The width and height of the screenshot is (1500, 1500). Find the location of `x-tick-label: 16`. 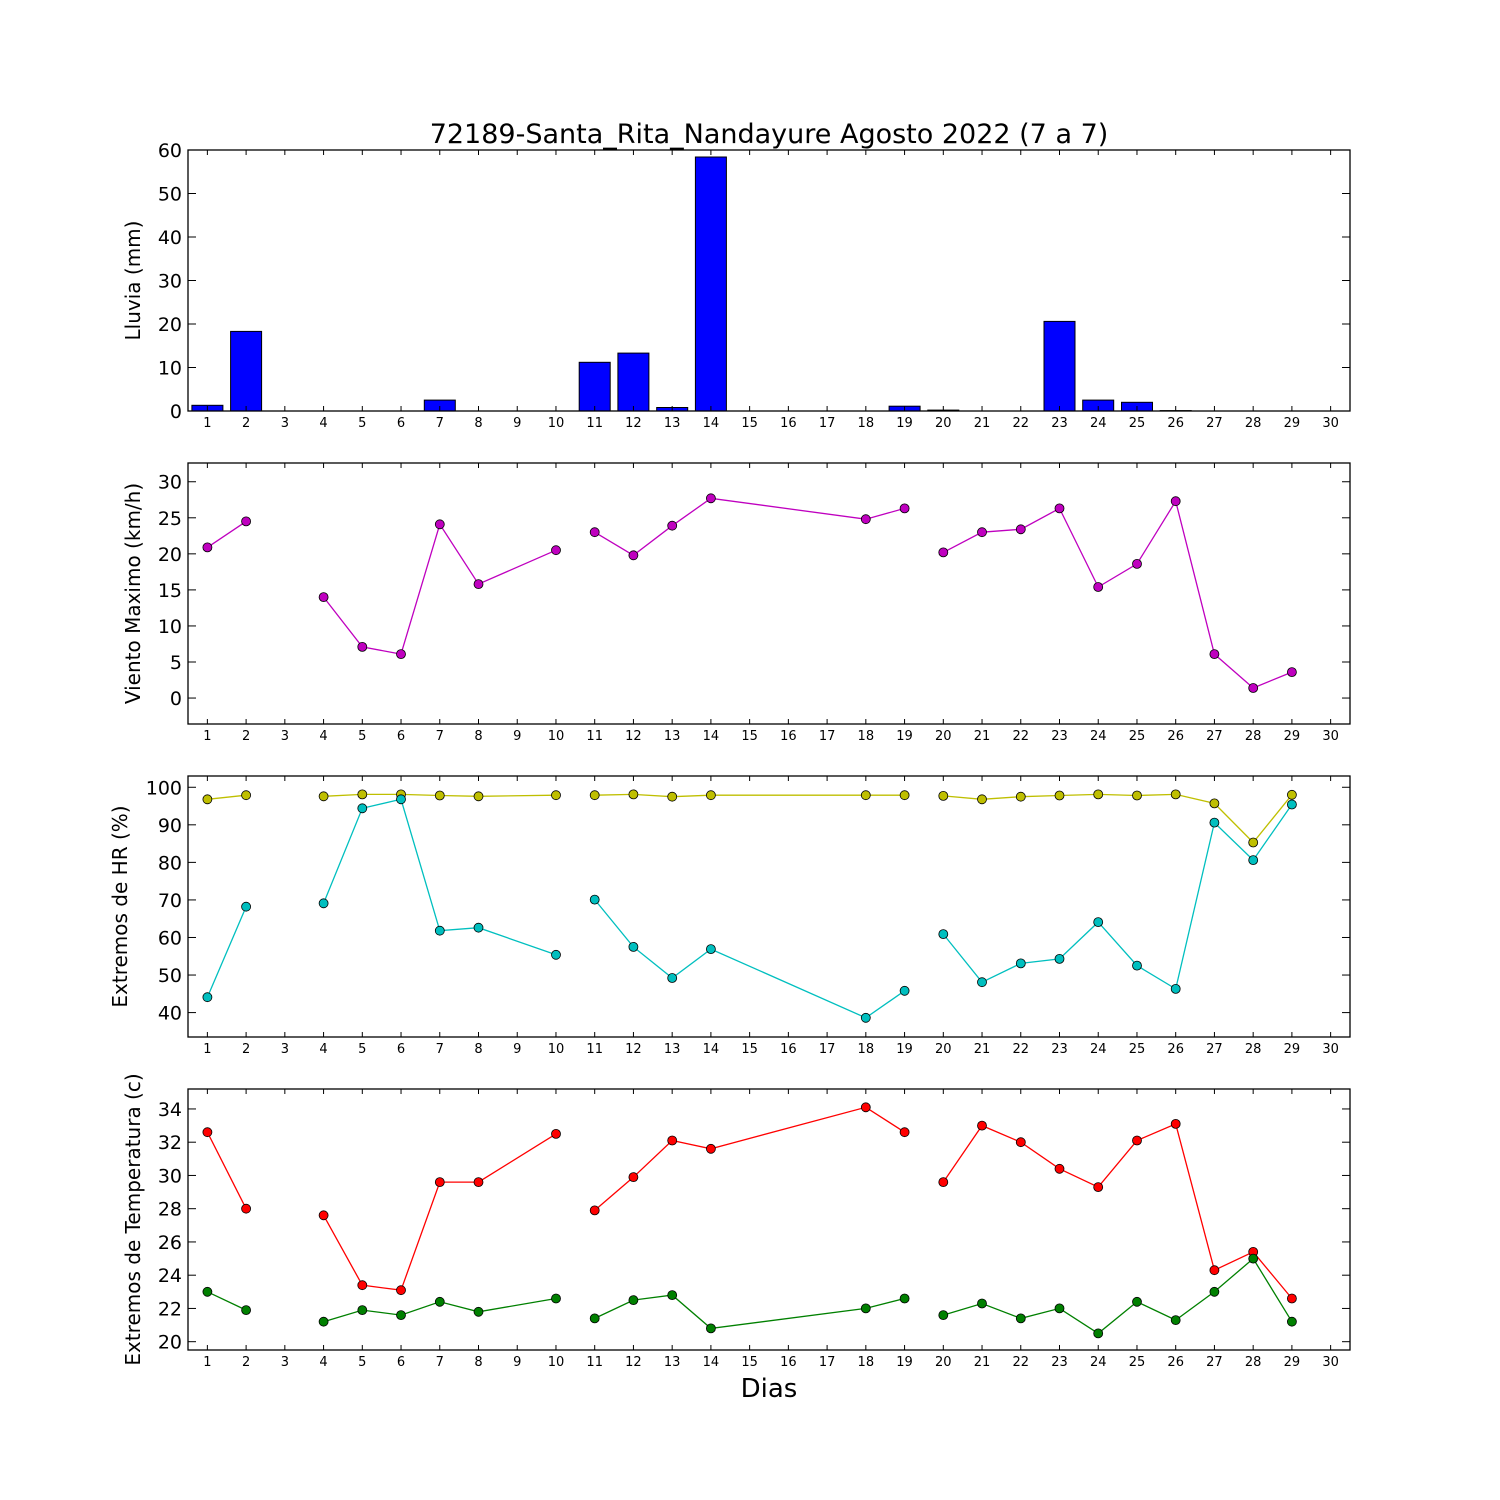

x-tick-label: 16 is located at coordinates (788, 423).